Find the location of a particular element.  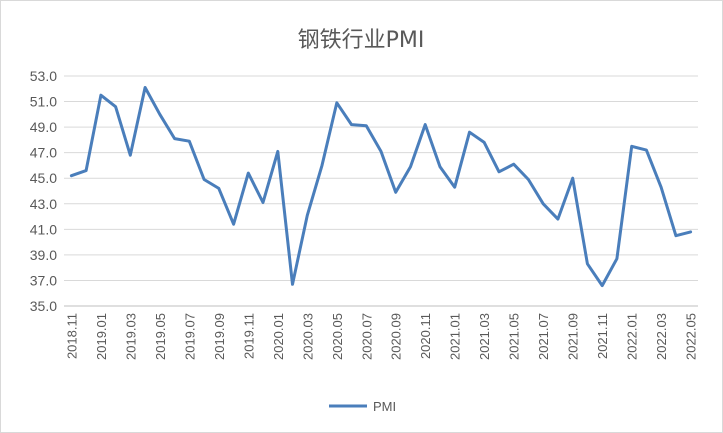

x-tick-label: 2021.11 is located at coordinates (602, 336).